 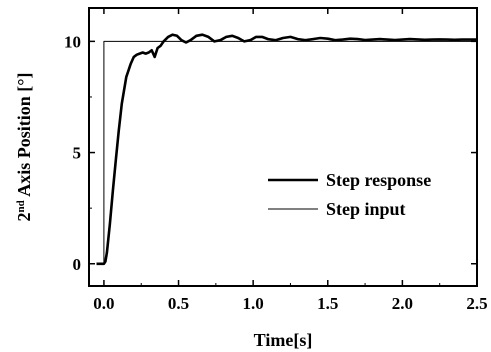 I want to click on x-tick-label: 2.0, so click(x=402, y=303).